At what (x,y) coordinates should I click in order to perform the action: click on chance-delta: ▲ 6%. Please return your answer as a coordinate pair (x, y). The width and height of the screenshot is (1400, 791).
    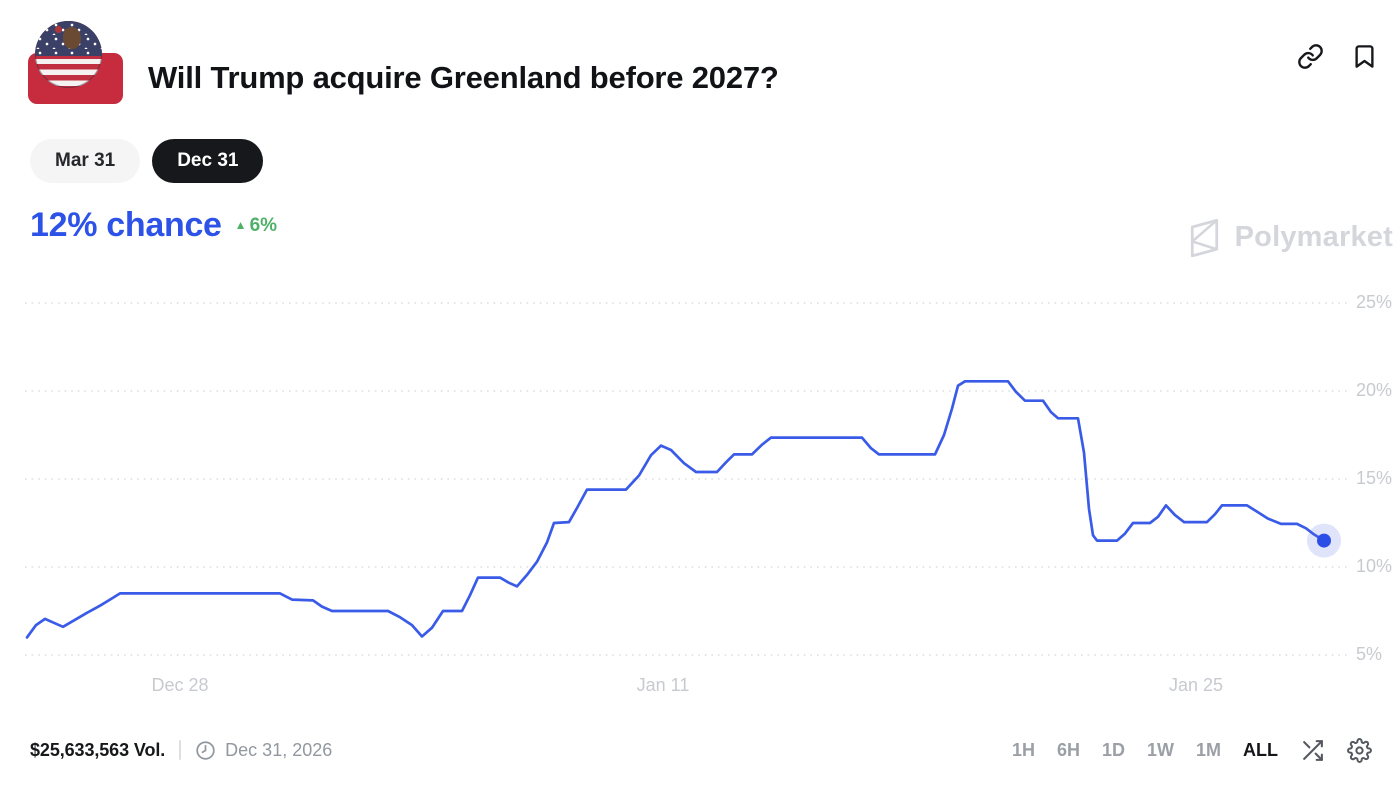
    Looking at the image, I should click on (256, 226).